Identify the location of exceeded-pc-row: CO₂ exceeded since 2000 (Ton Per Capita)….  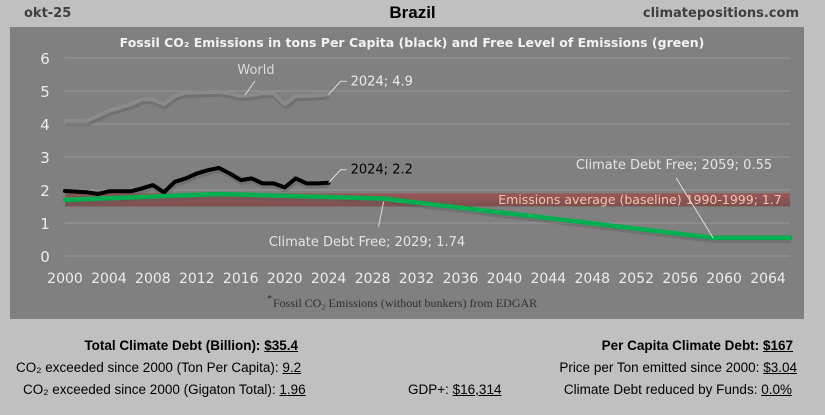
(158, 367).